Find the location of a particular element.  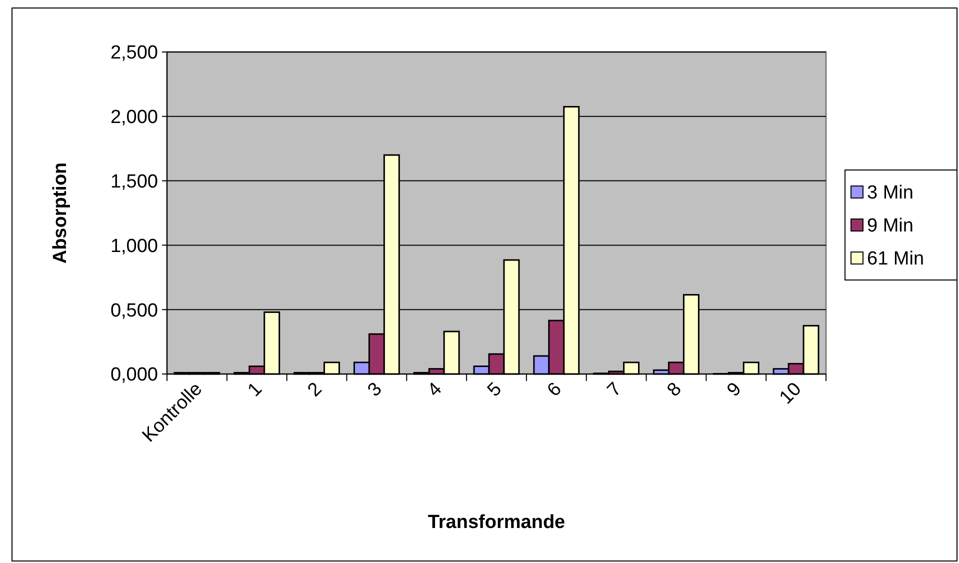

y-tick-label: 0,500 is located at coordinates (134, 311).